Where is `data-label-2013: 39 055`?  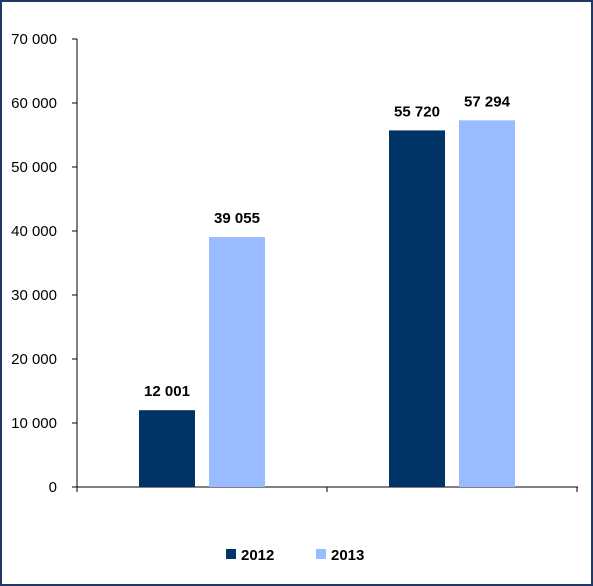
data-label-2013: 39 055 is located at coordinates (237, 218).